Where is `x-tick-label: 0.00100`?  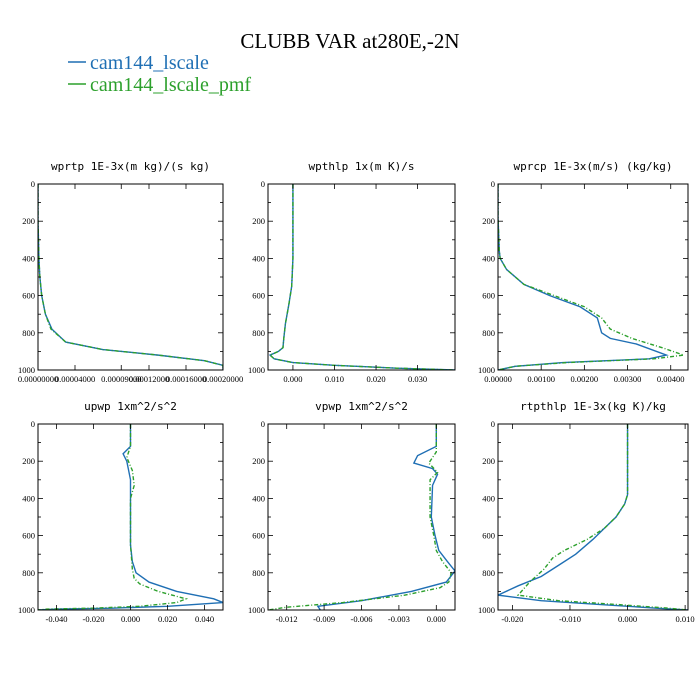
x-tick-label: 0.00100 is located at coordinates (541, 379).